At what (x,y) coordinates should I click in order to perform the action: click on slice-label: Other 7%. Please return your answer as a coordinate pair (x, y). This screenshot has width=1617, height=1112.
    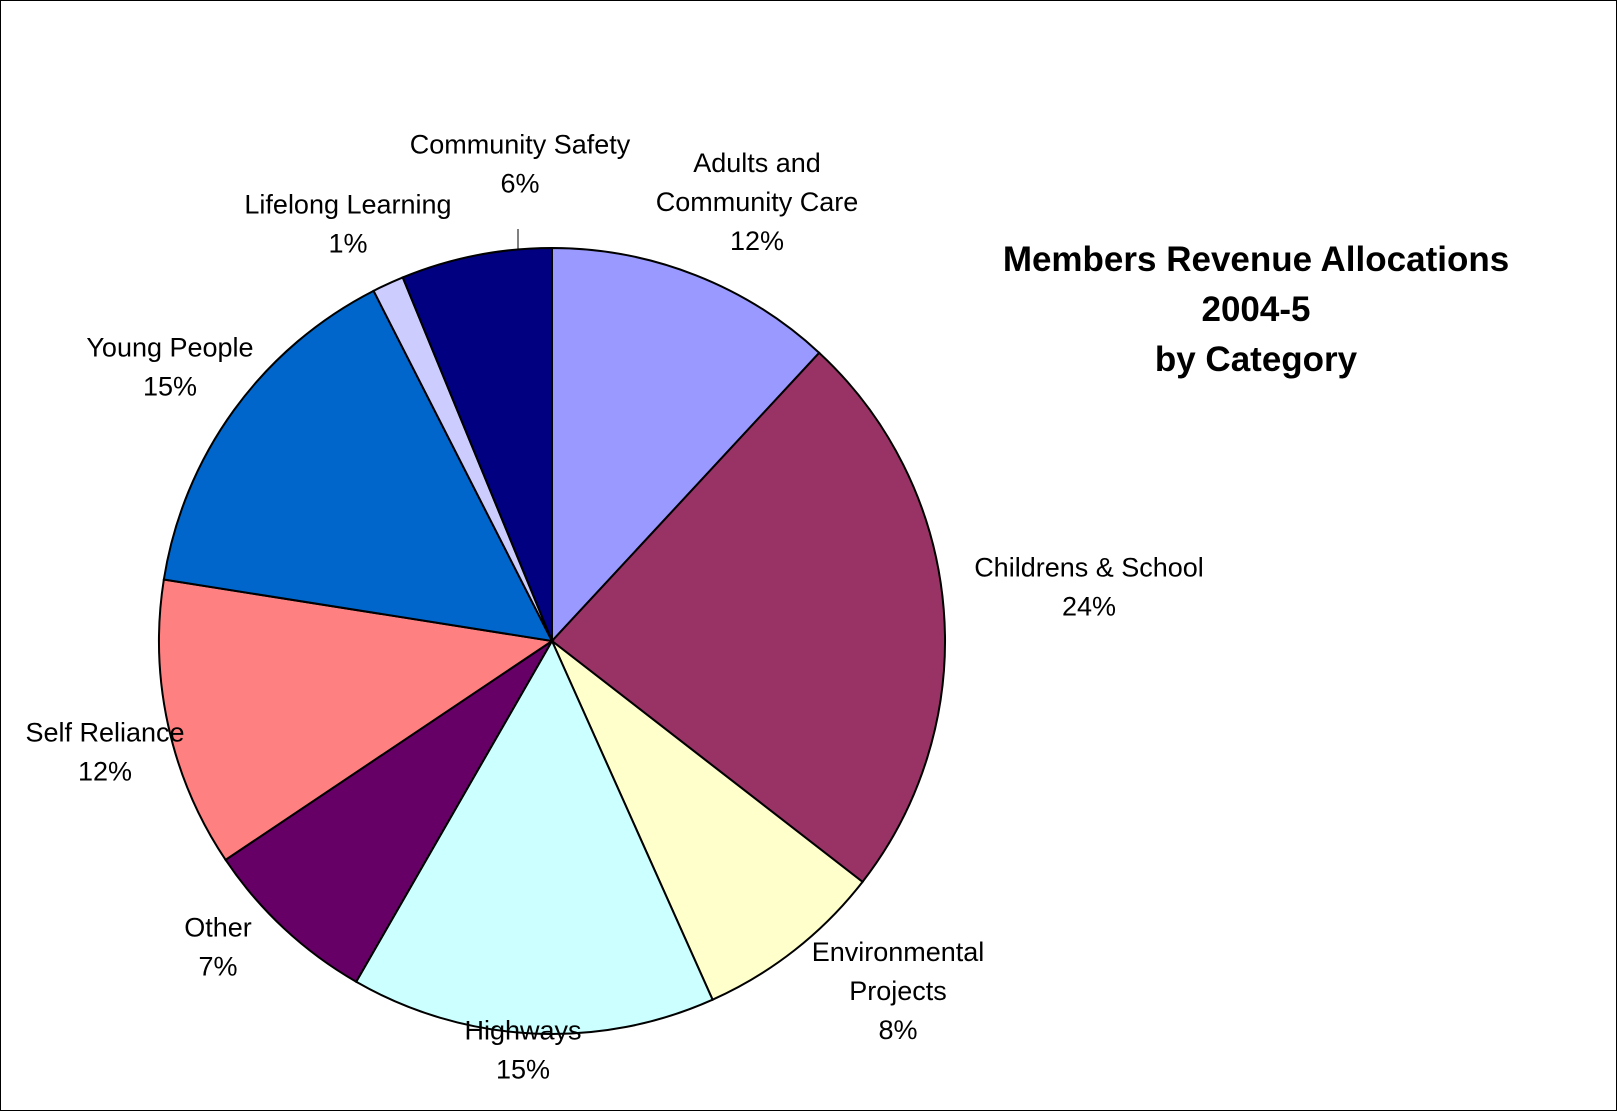
    Looking at the image, I should click on (218, 947).